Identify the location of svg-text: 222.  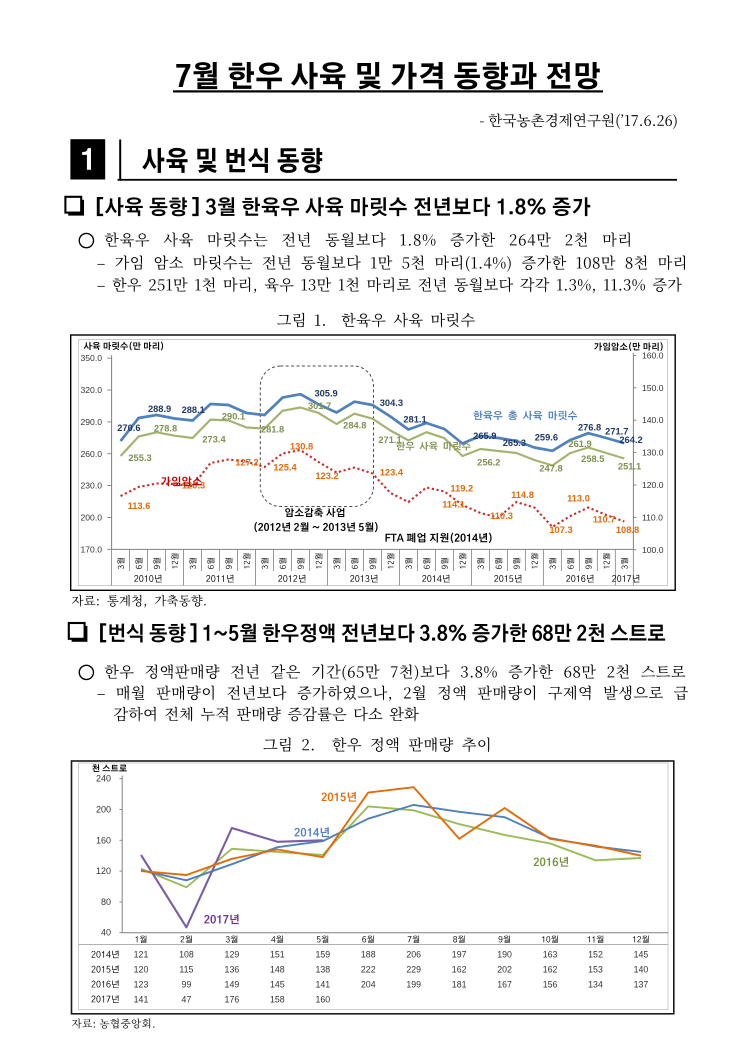
(368, 970).